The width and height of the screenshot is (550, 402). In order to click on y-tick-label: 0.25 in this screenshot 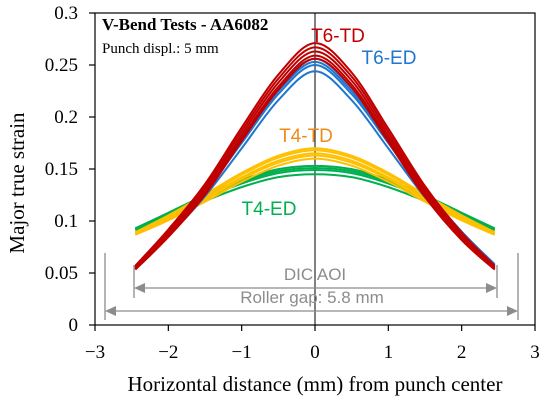, I will do `click(61, 65)`.